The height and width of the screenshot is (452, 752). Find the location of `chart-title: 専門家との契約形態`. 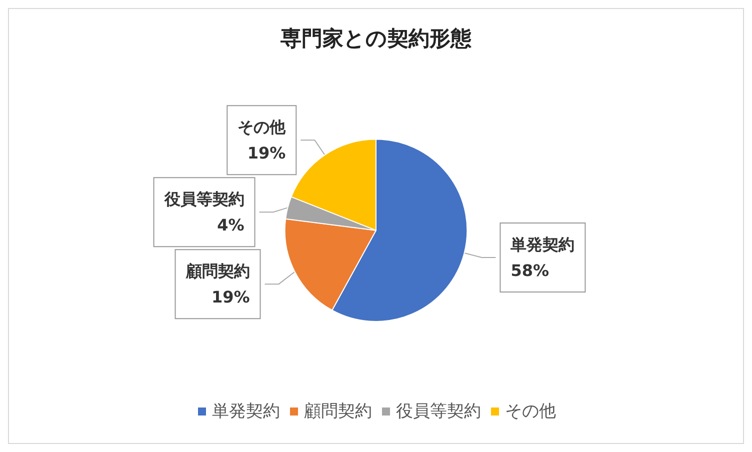

chart-title: 専門家との契約形態 is located at coordinates (376, 38).